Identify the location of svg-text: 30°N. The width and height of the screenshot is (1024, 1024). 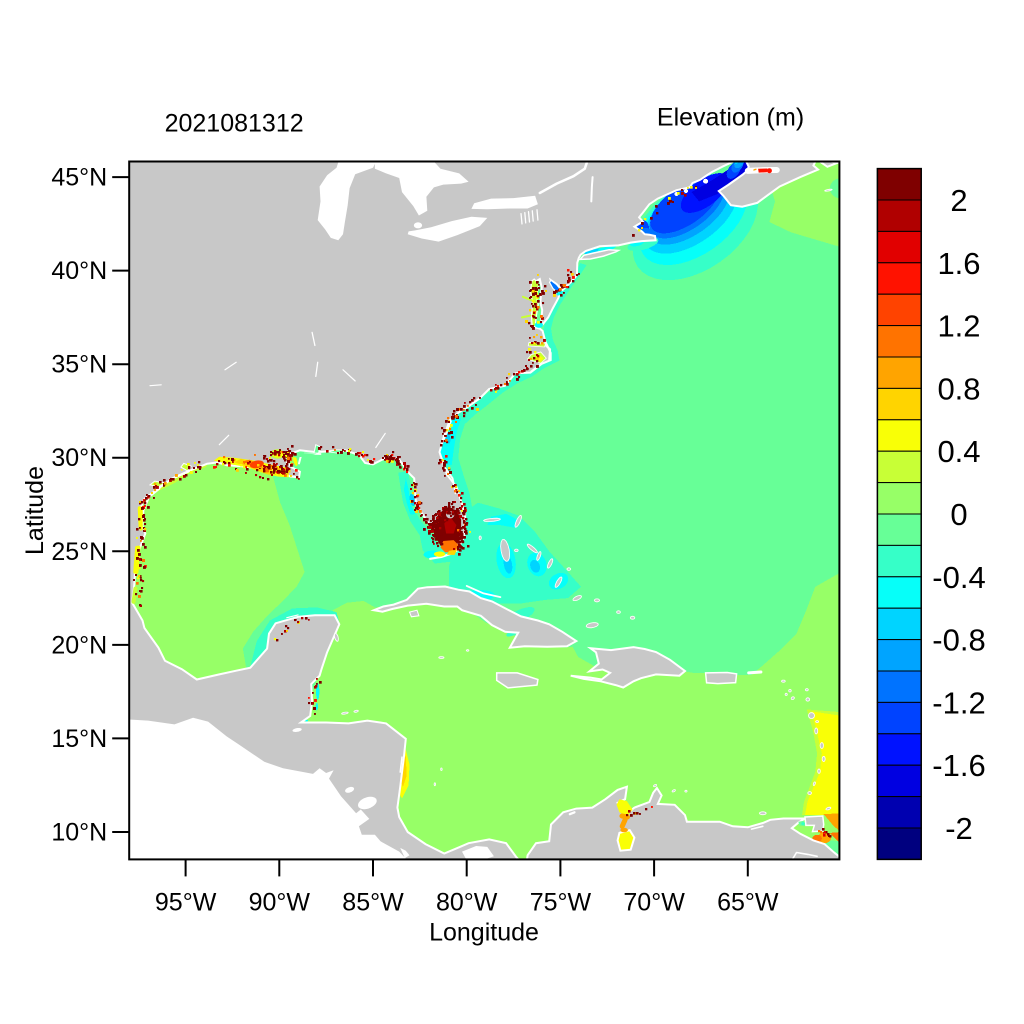
(79, 458).